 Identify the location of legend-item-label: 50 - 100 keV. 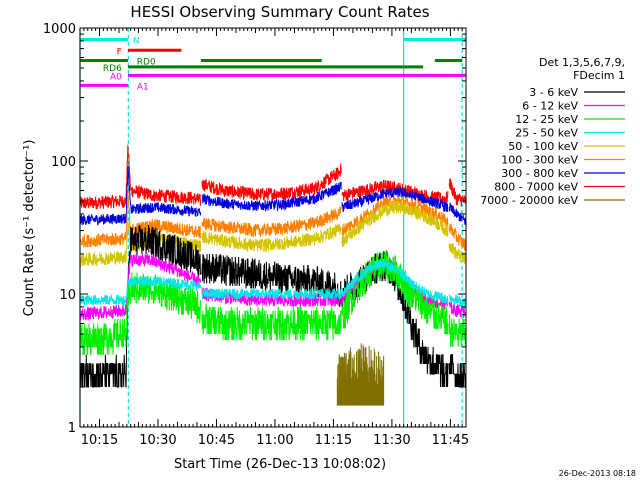
(543, 146).